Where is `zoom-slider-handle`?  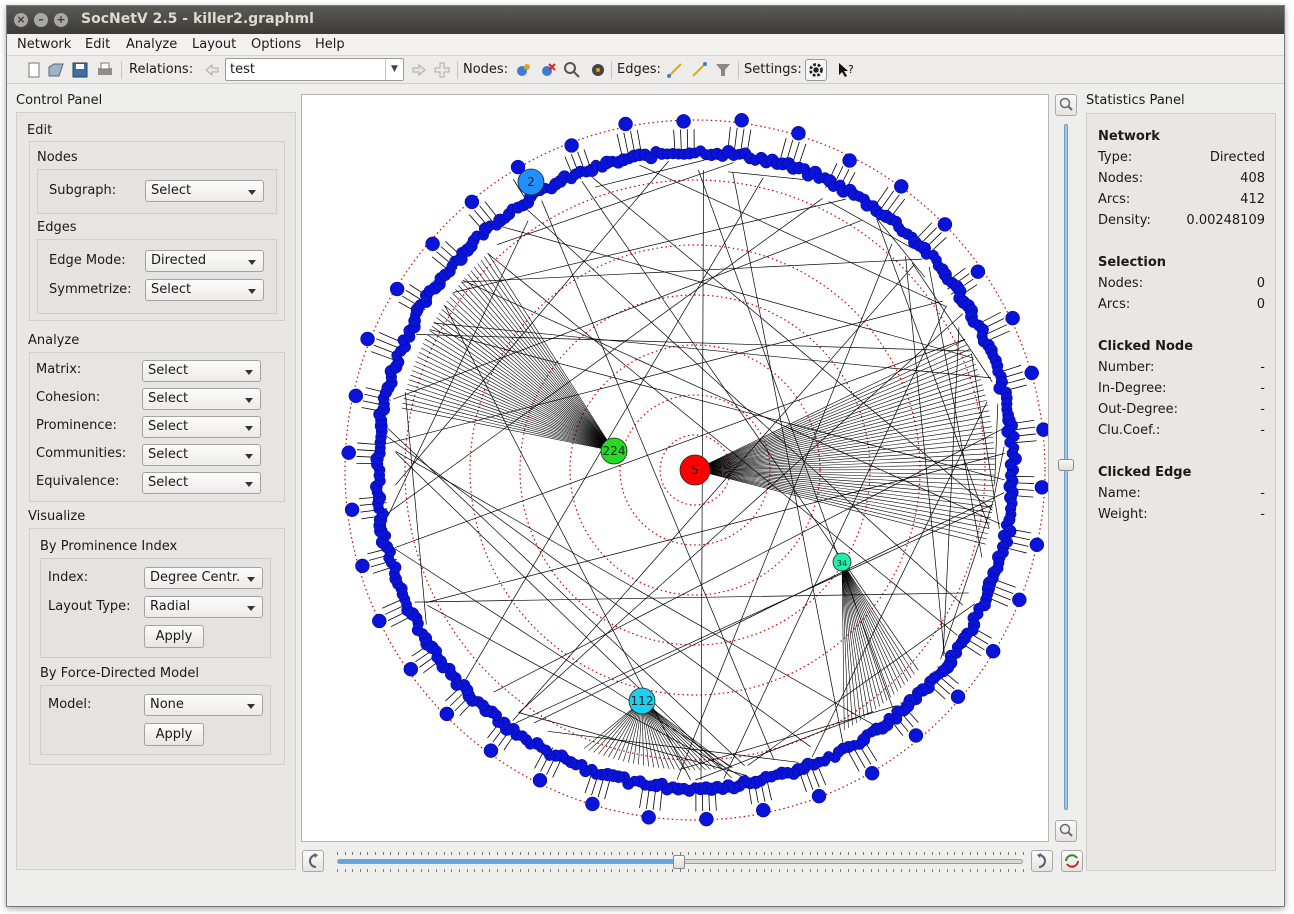
zoom-slider-handle is located at coordinates (1066, 465).